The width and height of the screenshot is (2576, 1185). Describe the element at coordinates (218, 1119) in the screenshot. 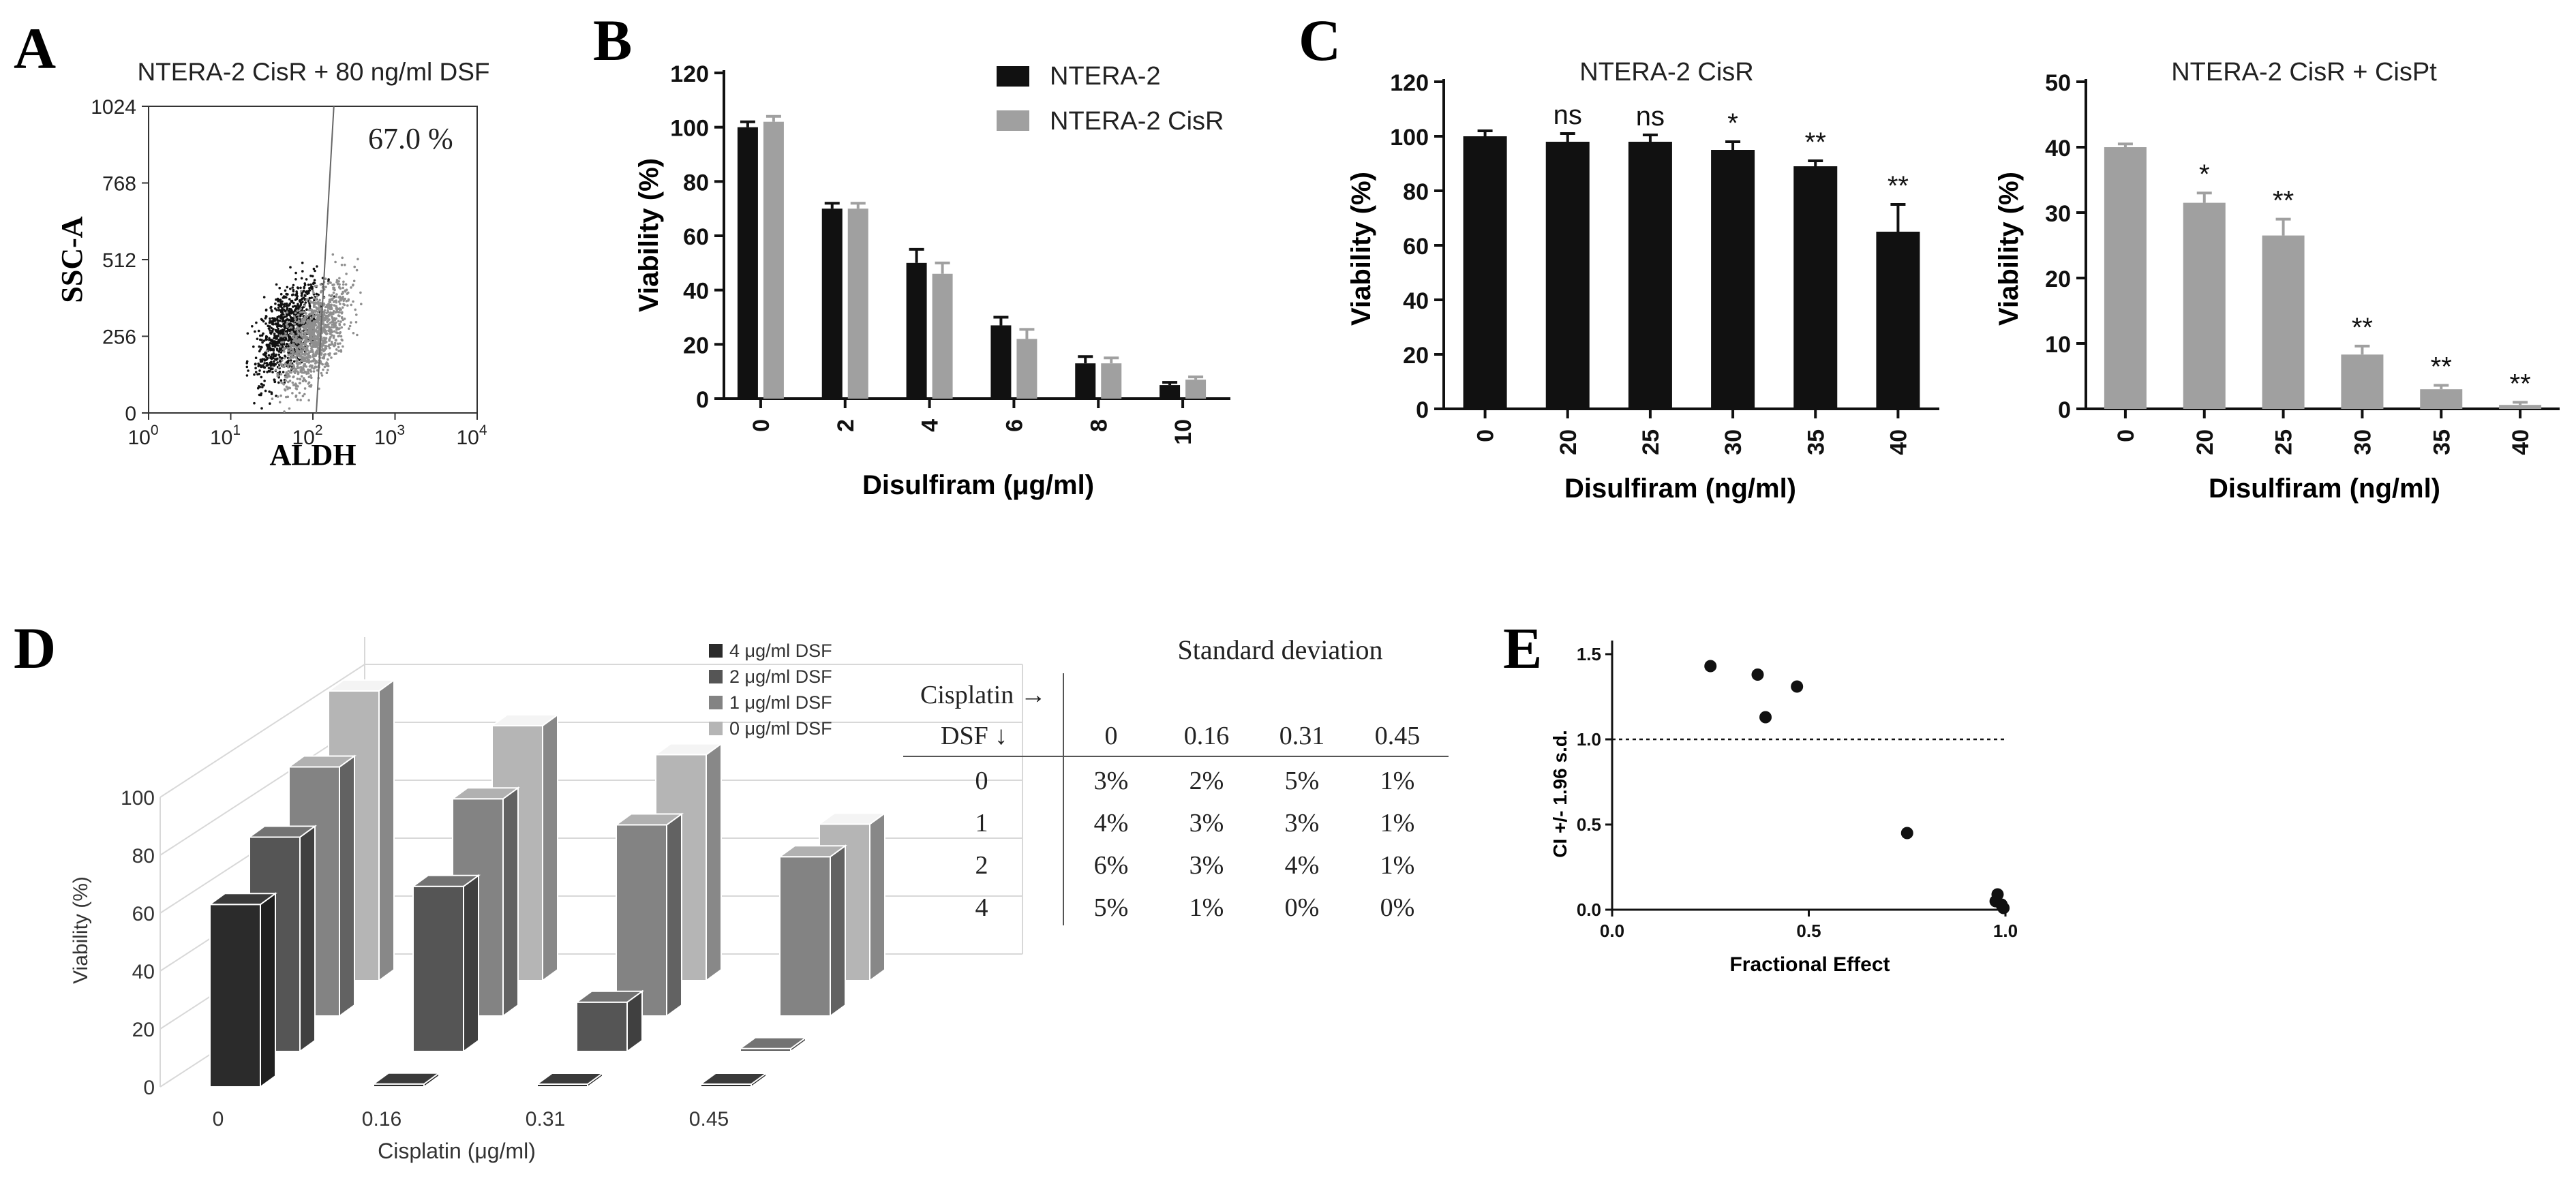

I see `panel-d-x-tick-label: 0` at that location.